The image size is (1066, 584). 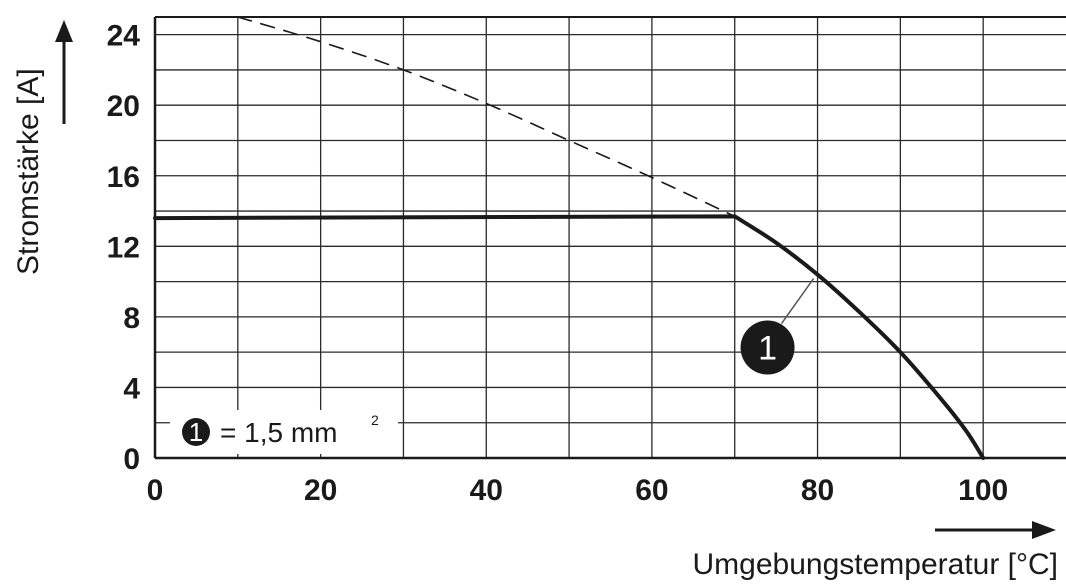 I want to click on annotation-label: 1, so click(x=767, y=349).